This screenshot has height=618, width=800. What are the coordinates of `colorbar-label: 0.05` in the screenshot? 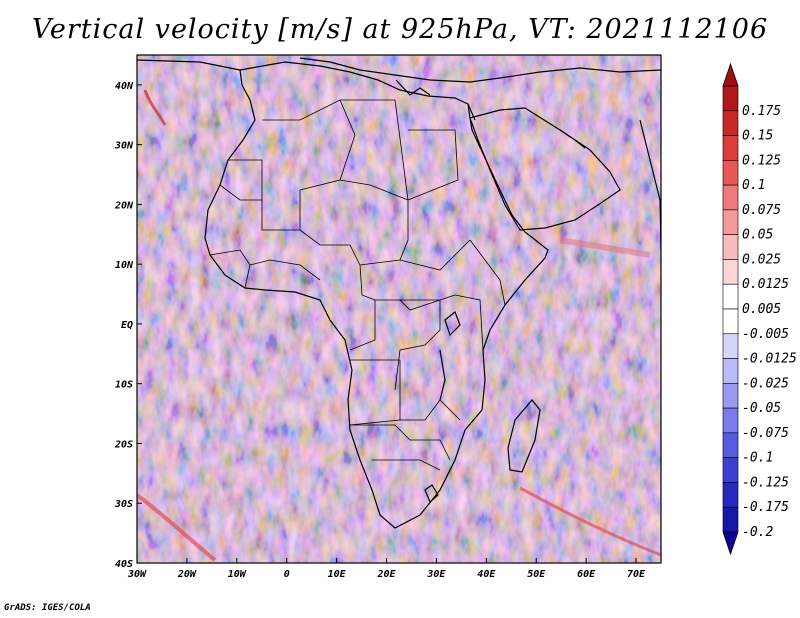 It's located at (757, 235).